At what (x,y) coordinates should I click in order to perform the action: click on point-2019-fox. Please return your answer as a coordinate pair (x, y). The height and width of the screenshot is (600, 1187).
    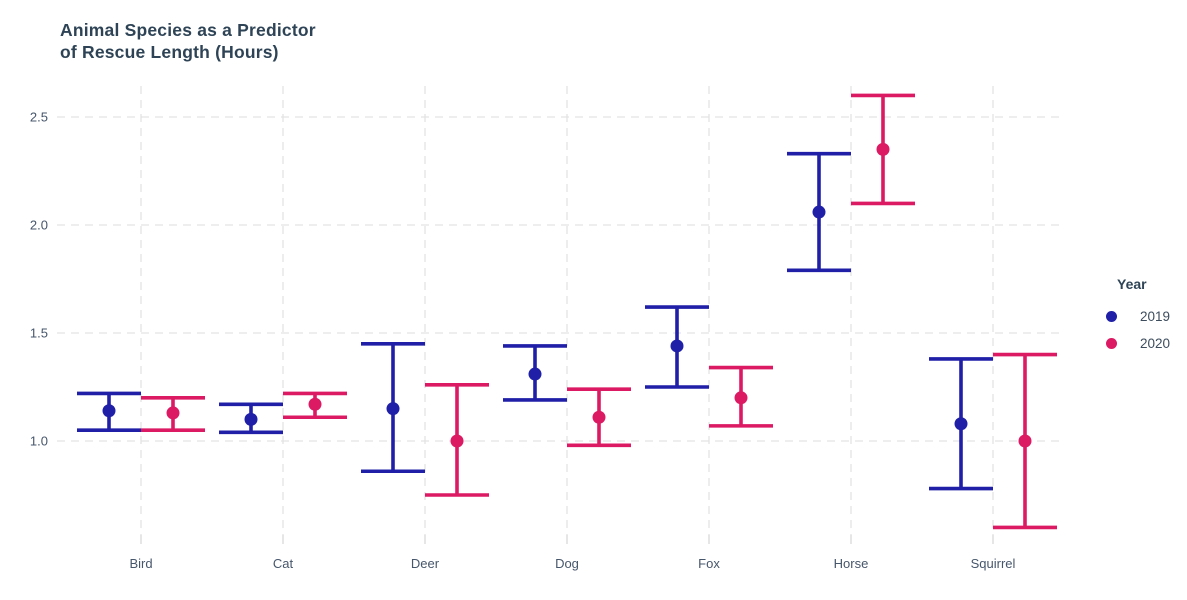
    Looking at the image, I should click on (677, 346).